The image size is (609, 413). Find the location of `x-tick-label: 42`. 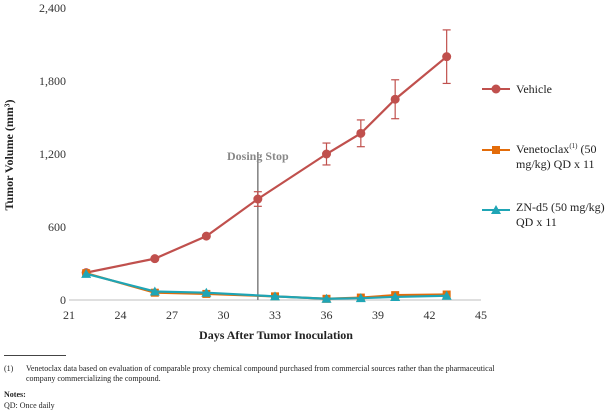

x-tick-label: 42 is located at coordinates (430, 315).